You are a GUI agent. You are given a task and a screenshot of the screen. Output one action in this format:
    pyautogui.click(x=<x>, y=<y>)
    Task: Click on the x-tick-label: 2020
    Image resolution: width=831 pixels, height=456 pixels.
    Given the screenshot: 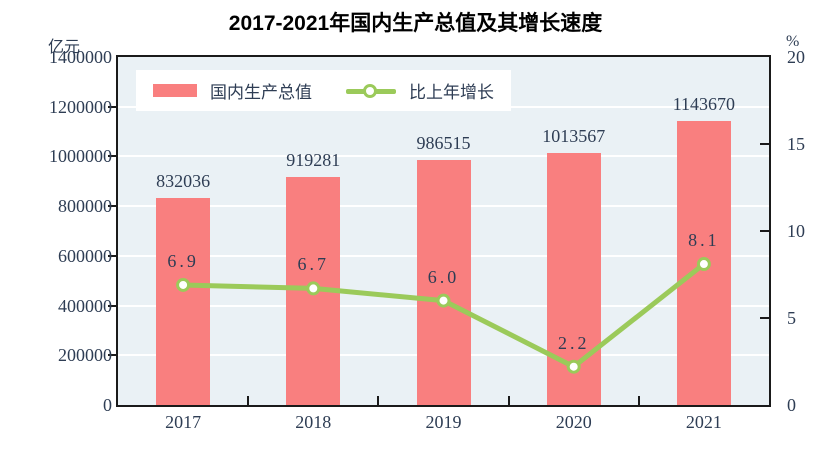 What is the action you would take?
    pyautogui.click(x=573, y=422)
    